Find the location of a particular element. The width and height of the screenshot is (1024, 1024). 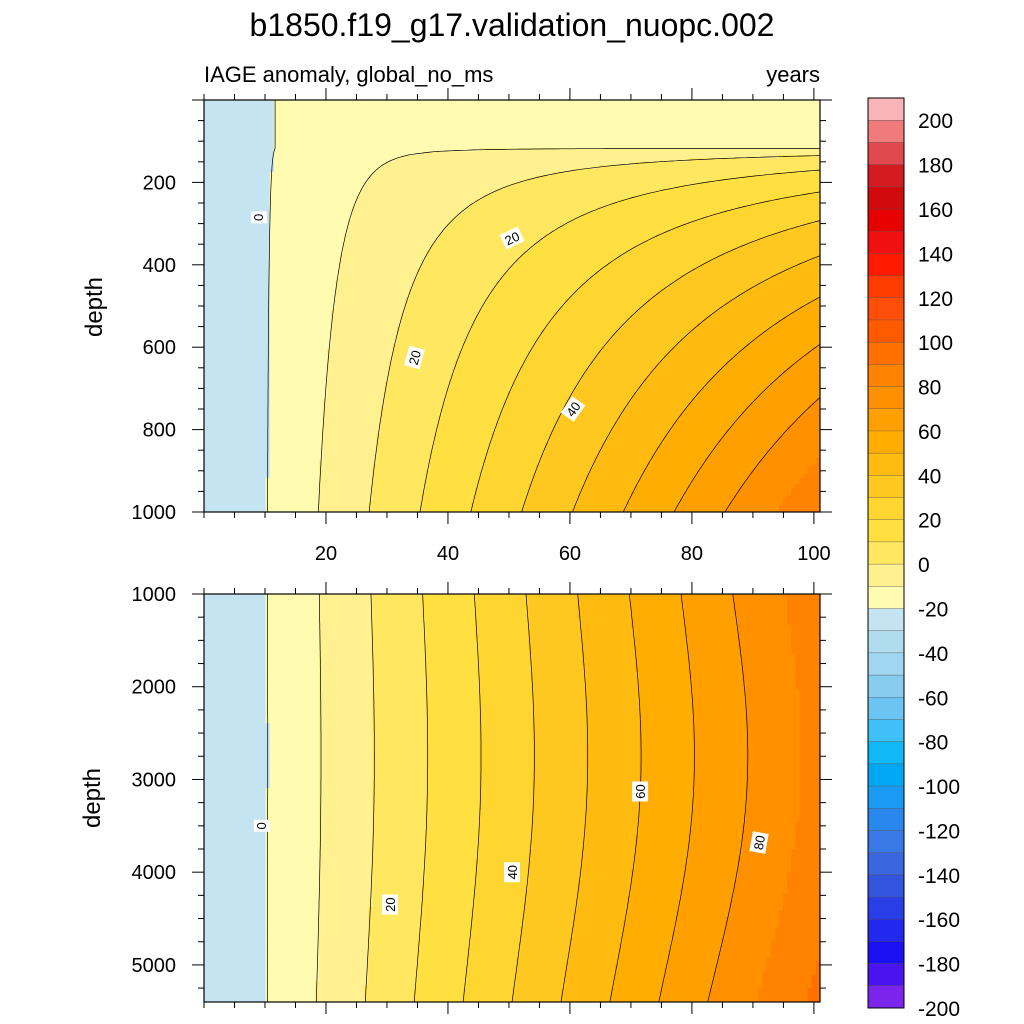

x-tick-label: 40 is located at coordinates (448, 554).